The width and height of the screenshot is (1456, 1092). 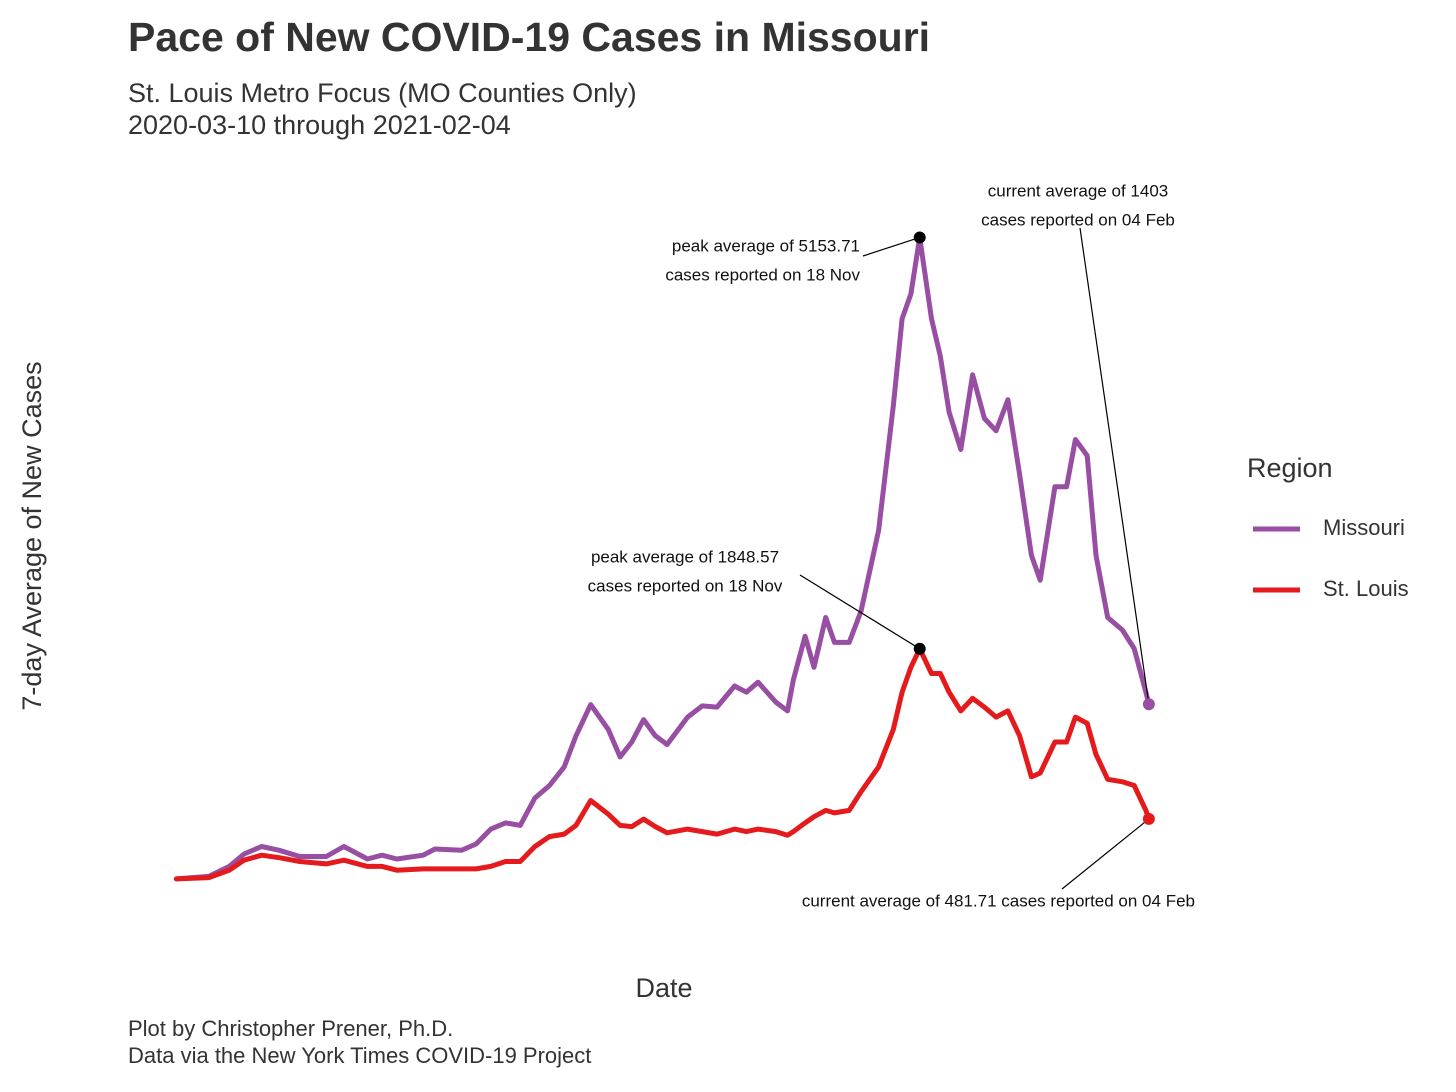 What do you see at coordinates (529, 37) in the screenshot?
I see `chart-title: Pace of New COVID-19 Cases in Missouri` at bounding box center [529, 37].